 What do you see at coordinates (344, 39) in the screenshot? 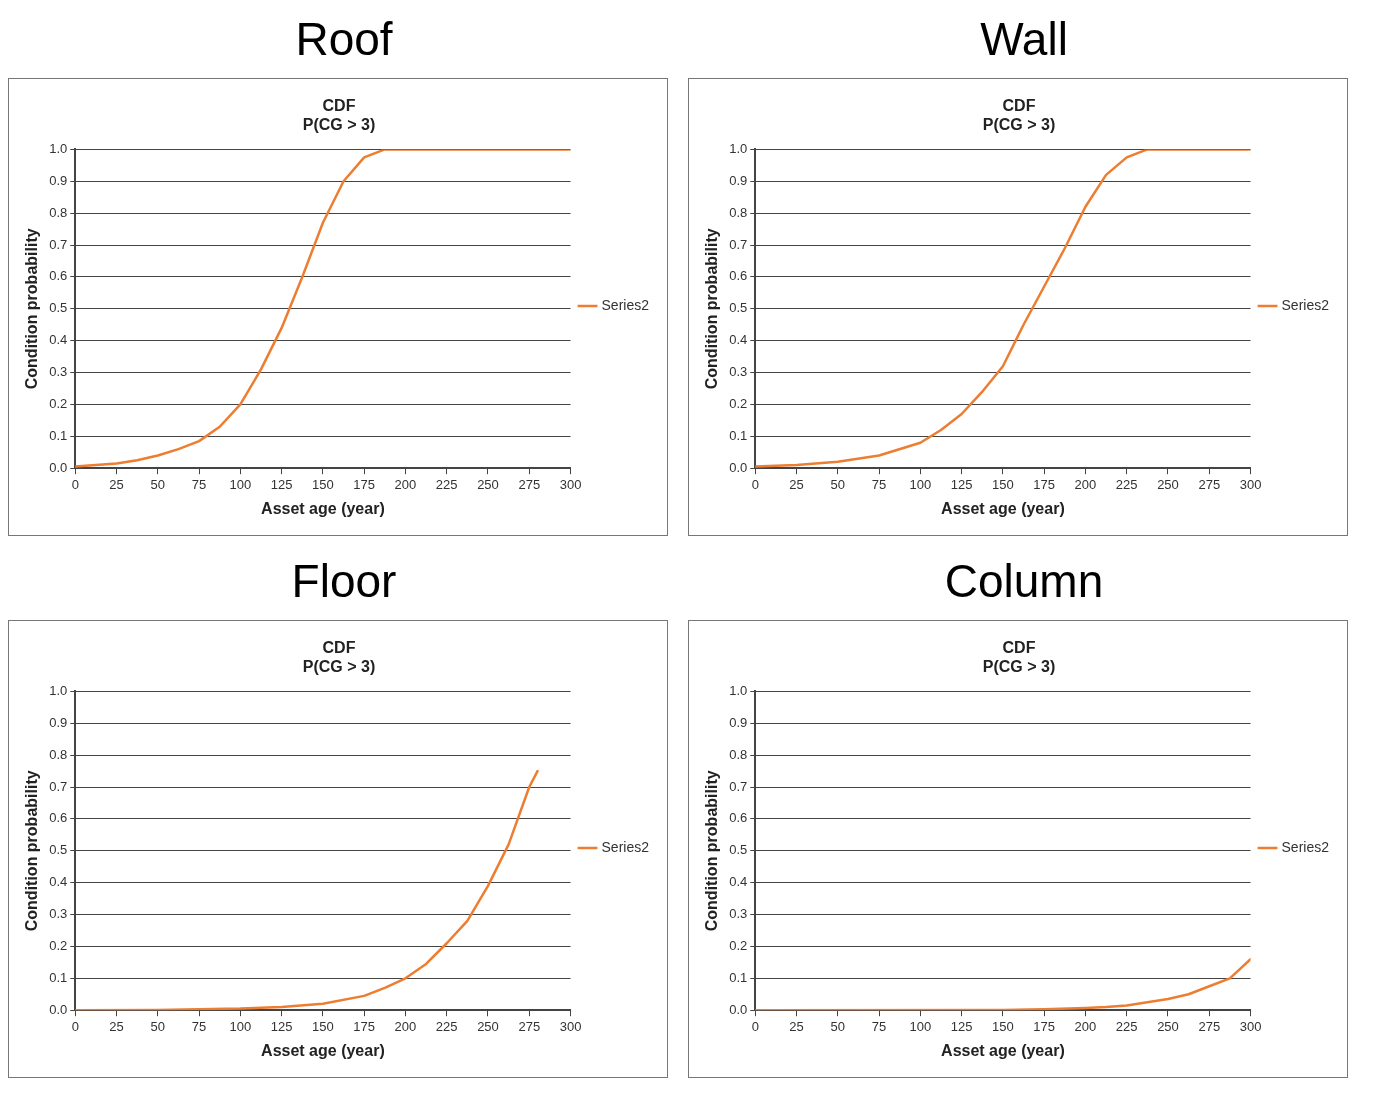
I see `chart-title: Roof` at bounding box center [344, 39].